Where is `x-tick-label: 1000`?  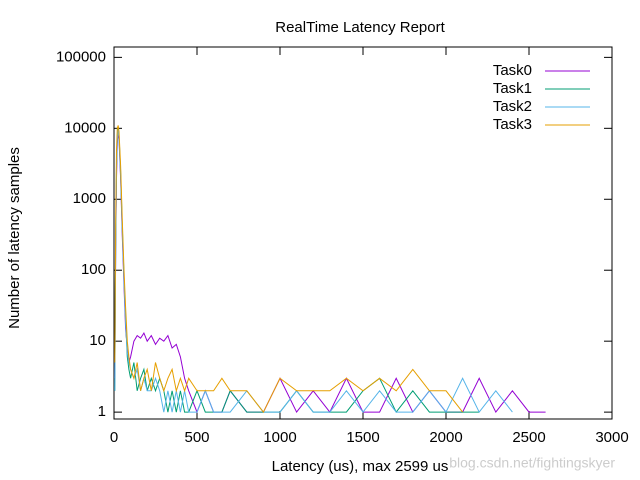
x-tick-label: 1000 is located at coordinates (279, 437).